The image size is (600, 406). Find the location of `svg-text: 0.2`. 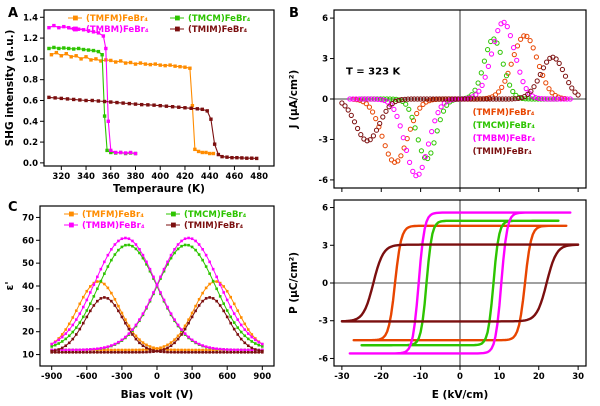

svg-text: 0.2 is located at coordinates (30, 143).